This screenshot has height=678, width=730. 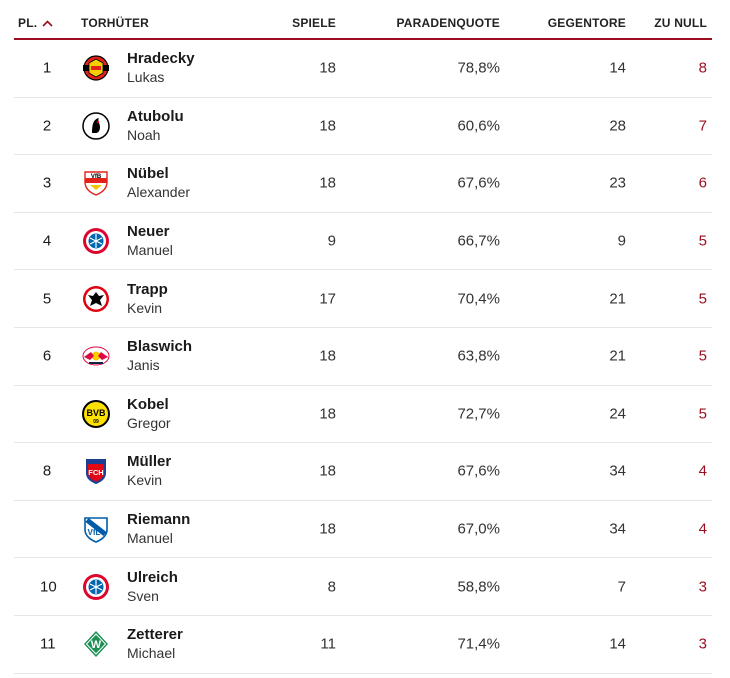 I want to click on keeper-name: Hradecky Lukas, so click(x=161, y=68).